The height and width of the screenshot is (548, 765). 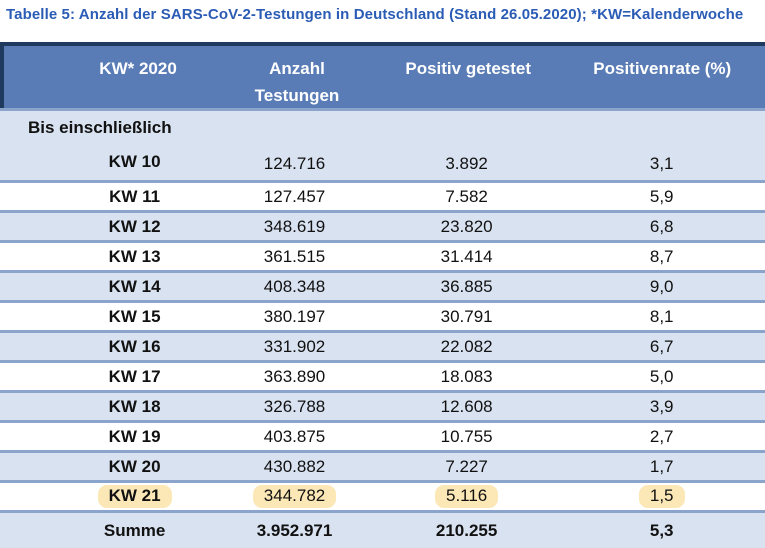 What do you see at coordinates (466, 256) in the screenshot?
I see `positive-cell: 31.414` at bounding box center [466, 256].